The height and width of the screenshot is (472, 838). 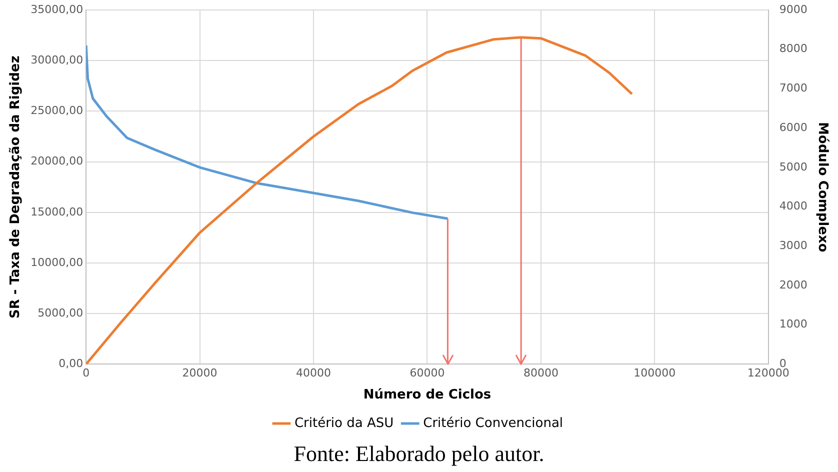 What do you see at coordinates (57, 211) in the screenshot?
I see `y-tick-label: 15000,00` at bounding box center [57, 211].